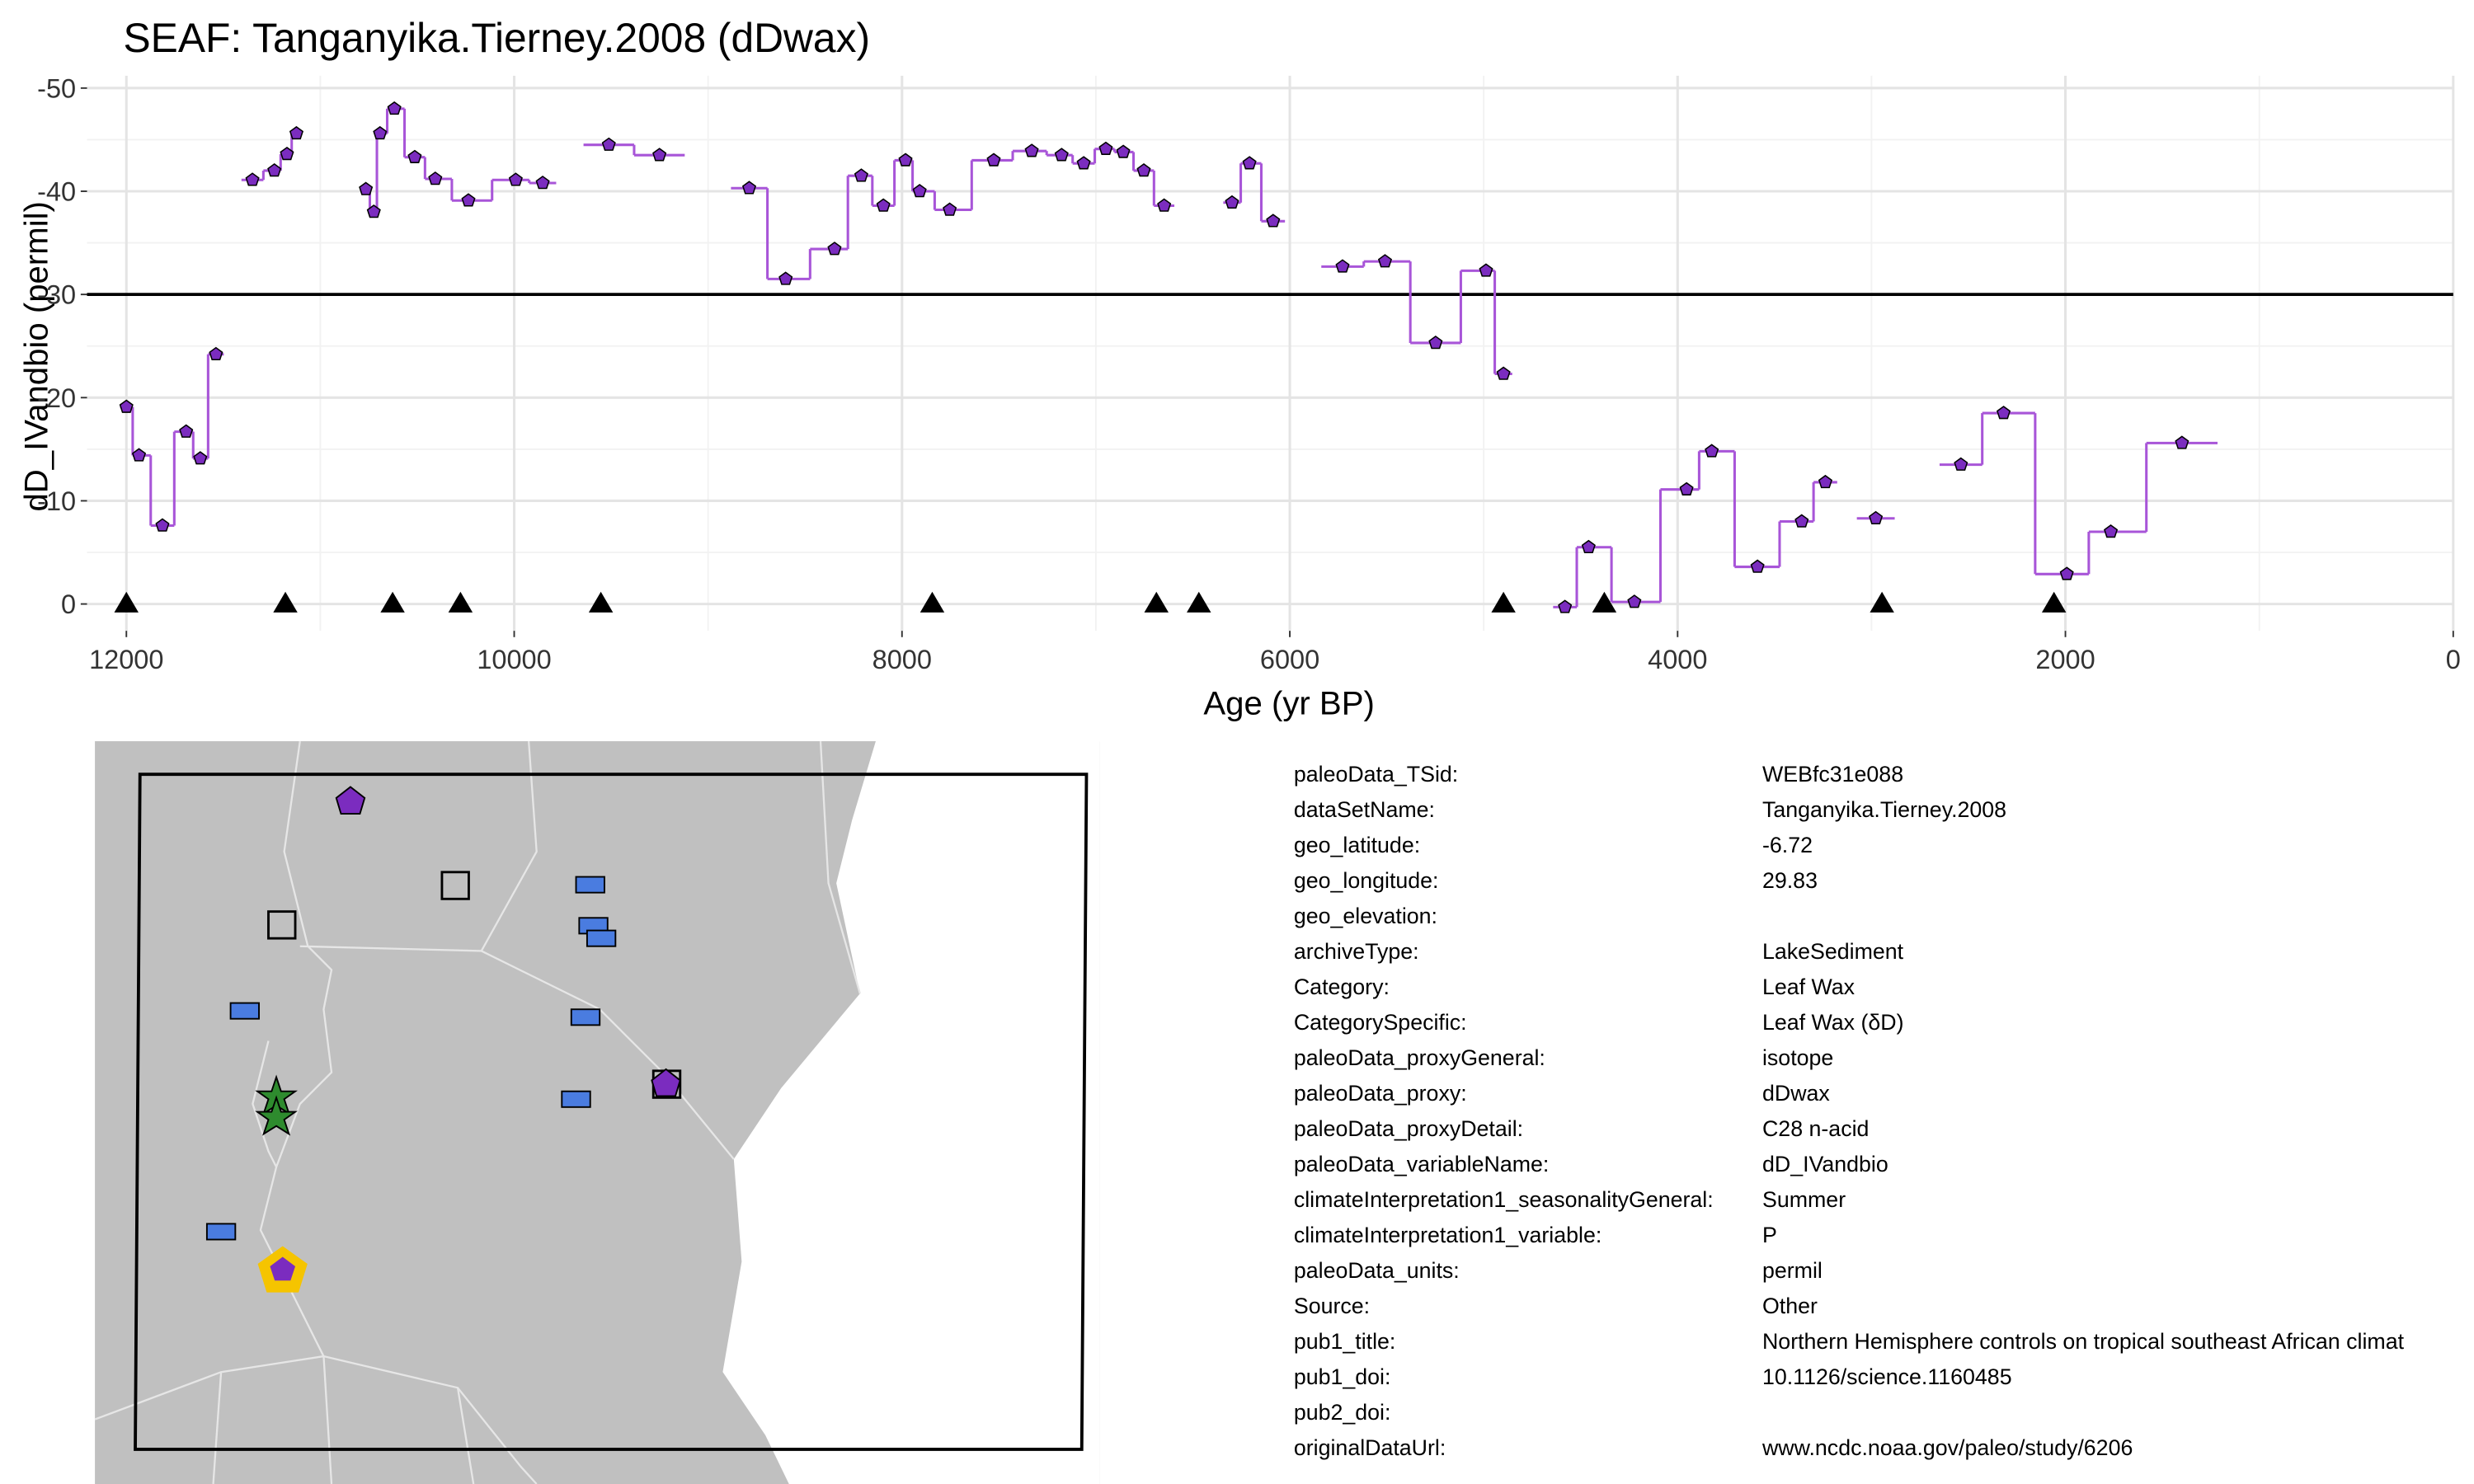  What do you see at coordinates (126, 659) in the screenshot?
I see `x-tick-label: 12000` at bounding box center [126, 659].